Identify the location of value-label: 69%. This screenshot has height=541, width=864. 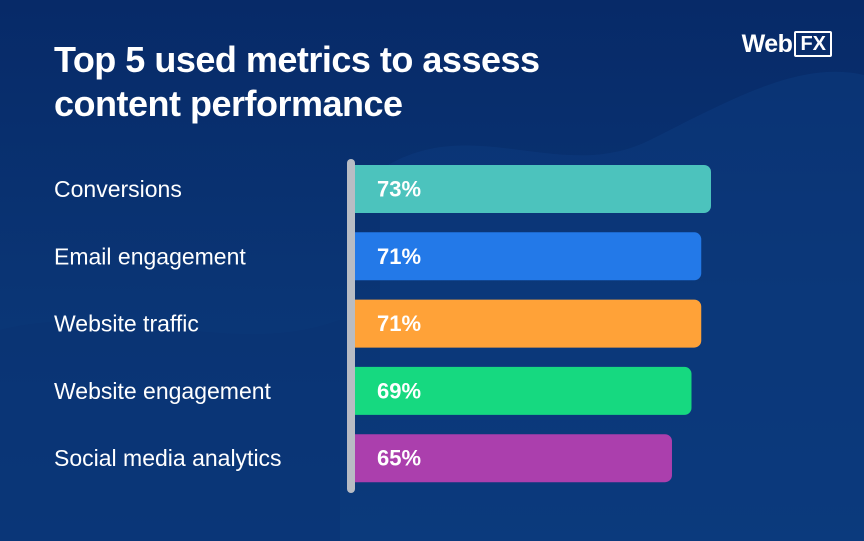
(399, 390).